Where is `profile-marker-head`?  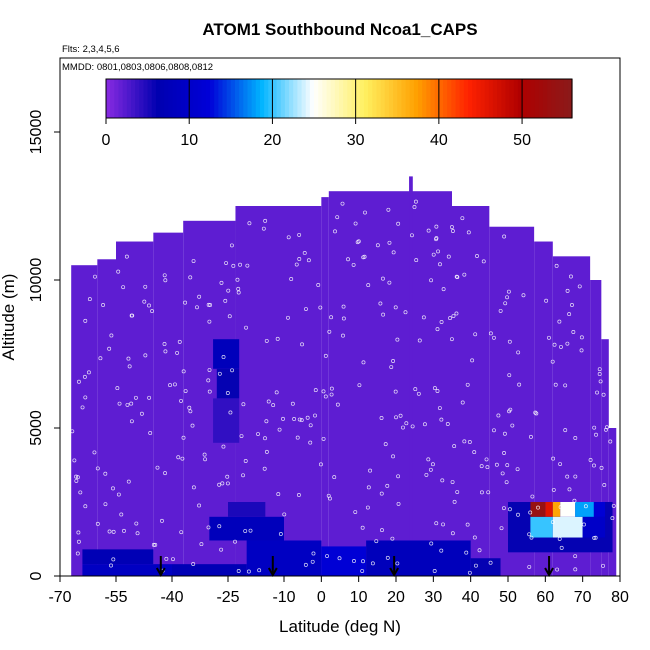 profile-marker-head is located at coordinates (160, 572).